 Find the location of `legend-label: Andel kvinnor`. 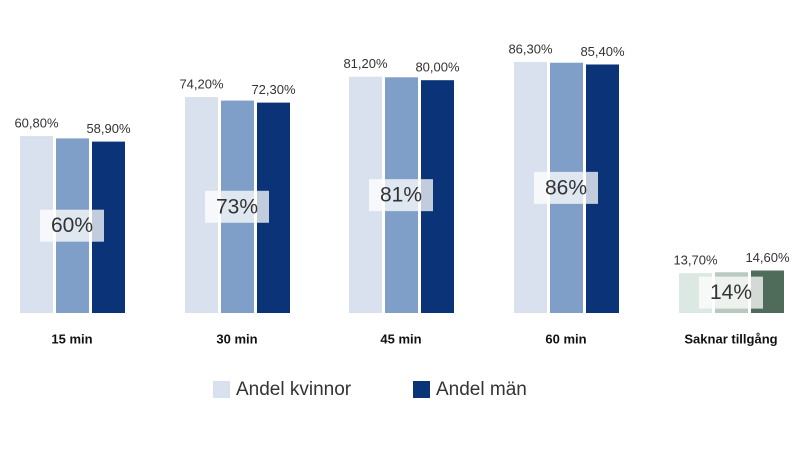

legend-label: Andel kvinnor is located at coordinates (294, 389).